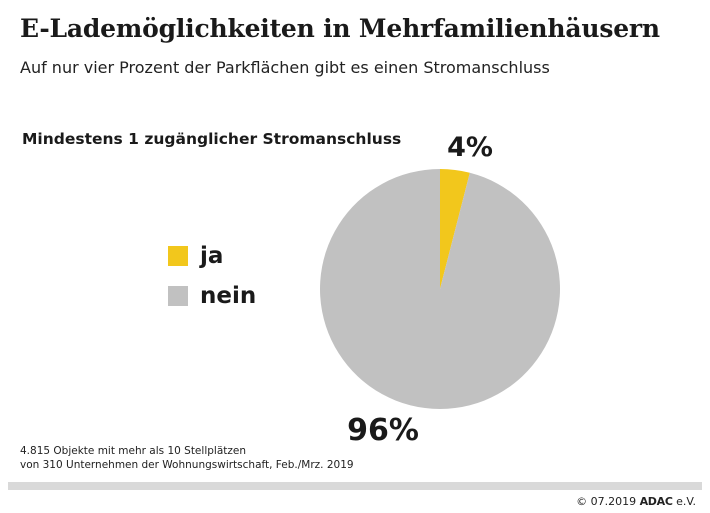 This screenshot has width=710, height=513. I want to click on legend-item-ja: ja, so click(212, 256).